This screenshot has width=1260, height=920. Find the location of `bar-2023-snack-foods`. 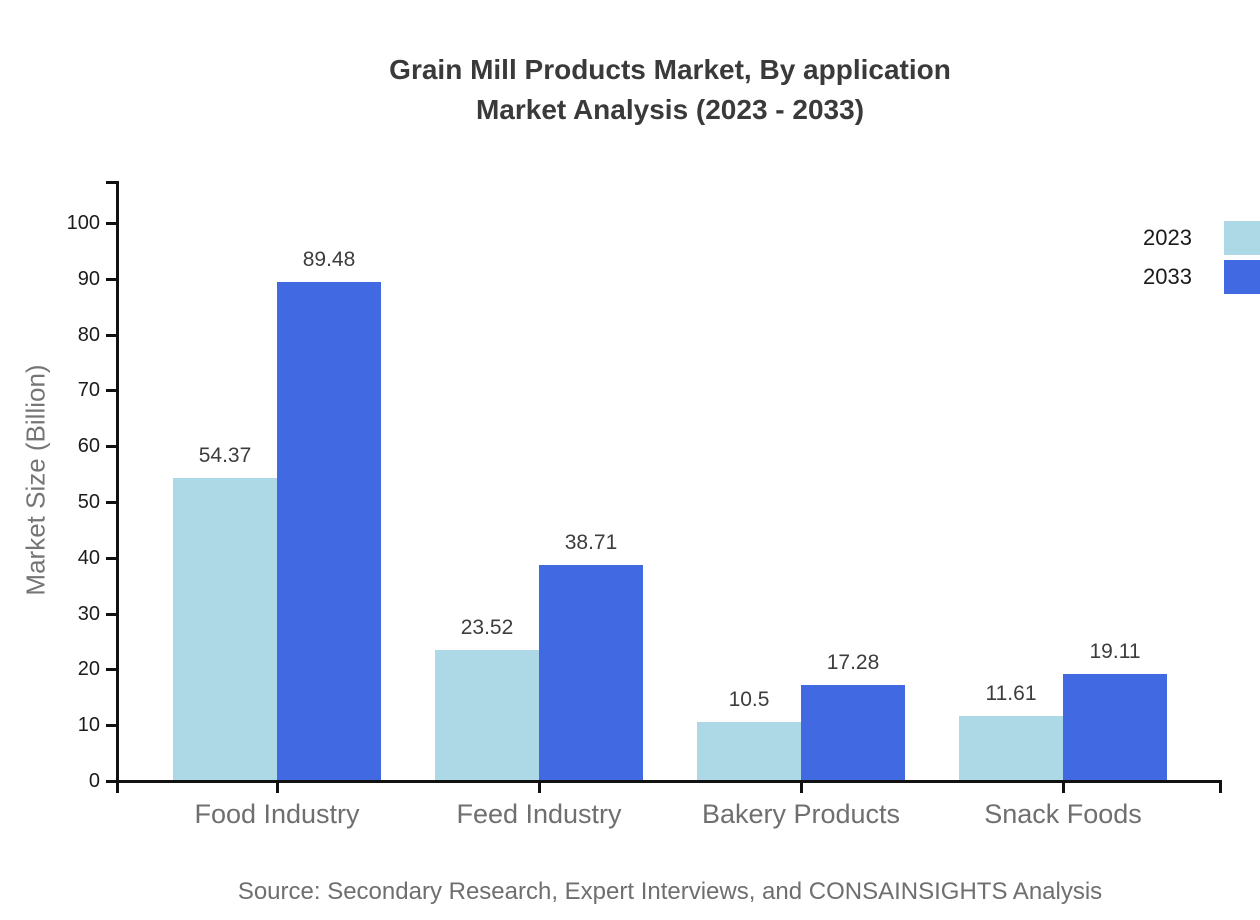

bar-2023-snack-foods is located at coordinates (1011, 748).